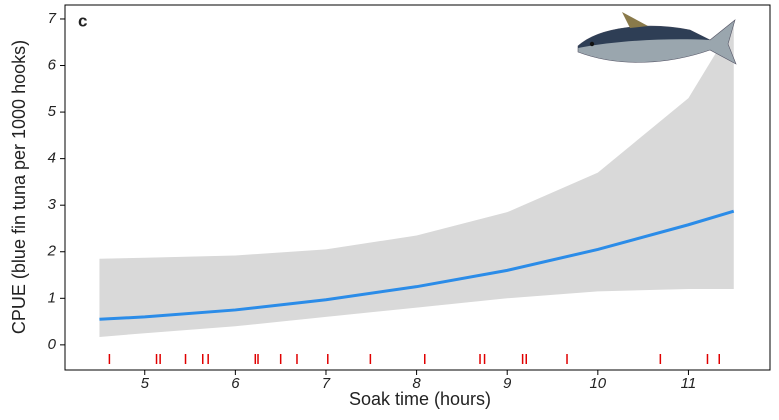 This screenshot has height=420, width=779. I want to click on y-tick-label: 0, so click(52, 344).